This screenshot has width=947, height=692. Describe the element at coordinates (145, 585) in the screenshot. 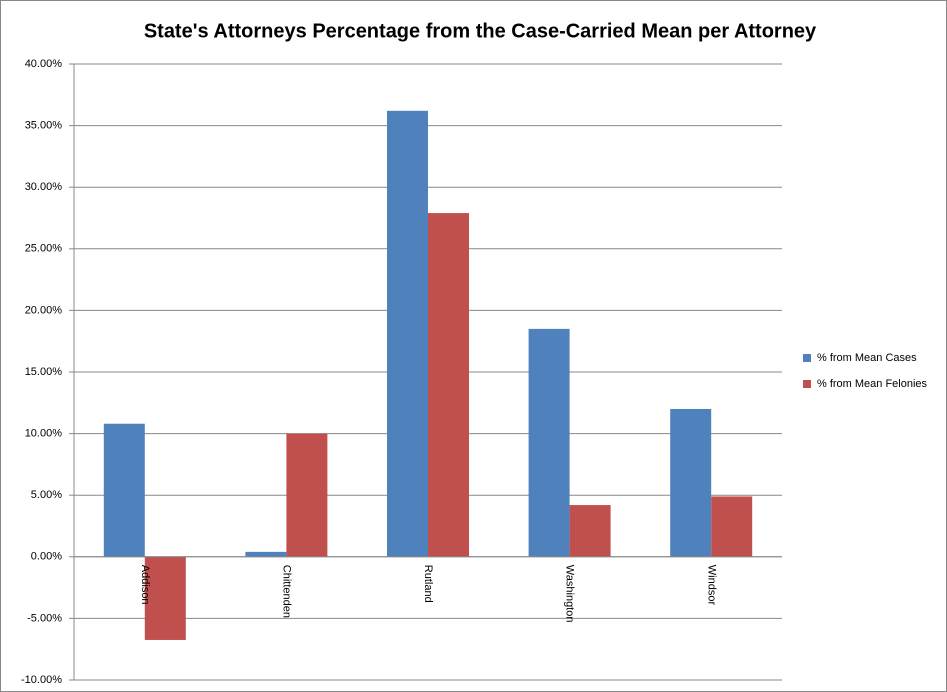

I see `x-tick-label: Addison` at that location.